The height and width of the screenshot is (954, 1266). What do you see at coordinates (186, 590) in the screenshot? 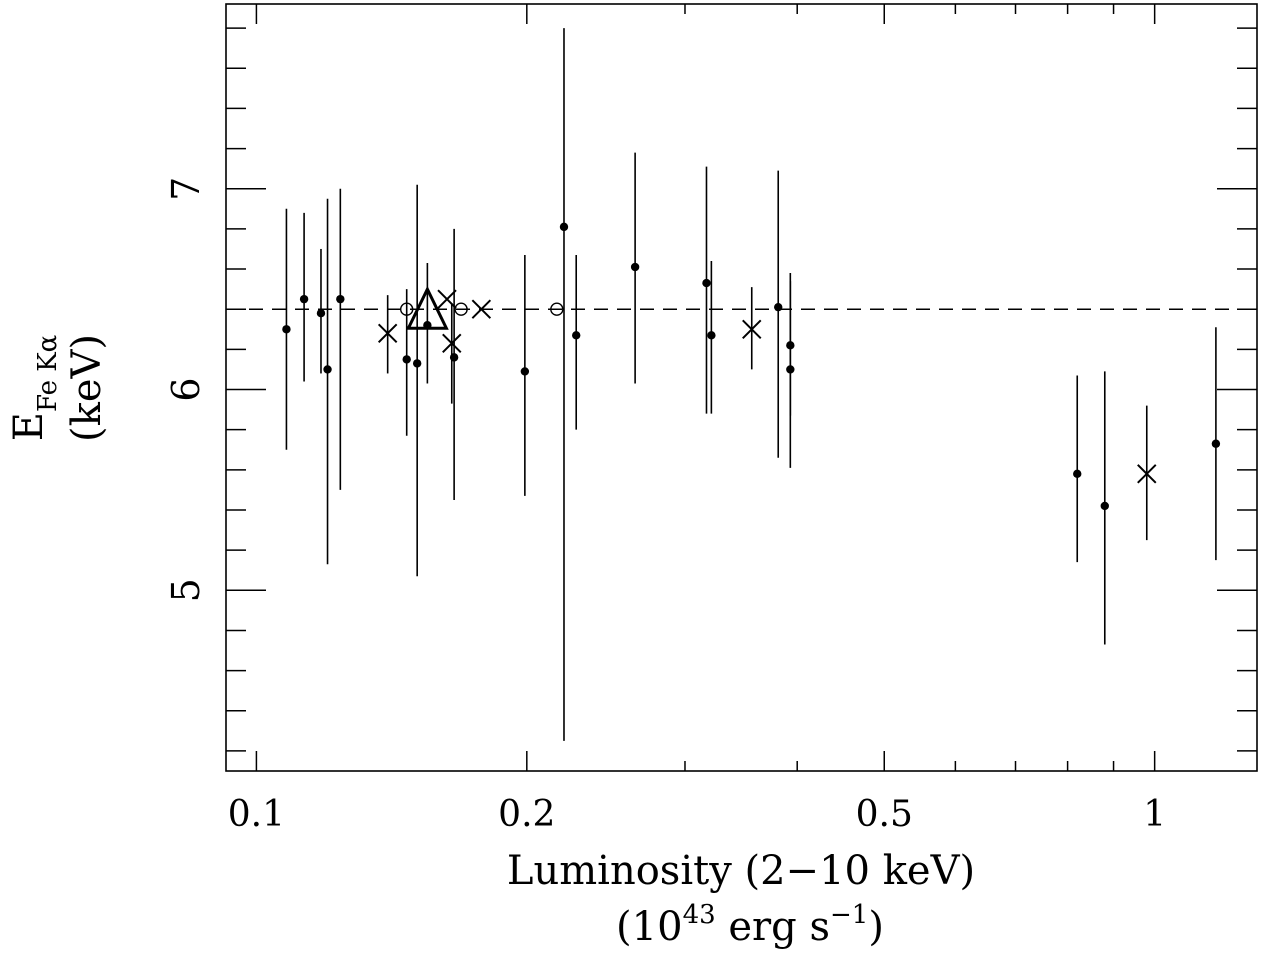
I see `y-tick-label: 5` at bounding box center [186, 590].